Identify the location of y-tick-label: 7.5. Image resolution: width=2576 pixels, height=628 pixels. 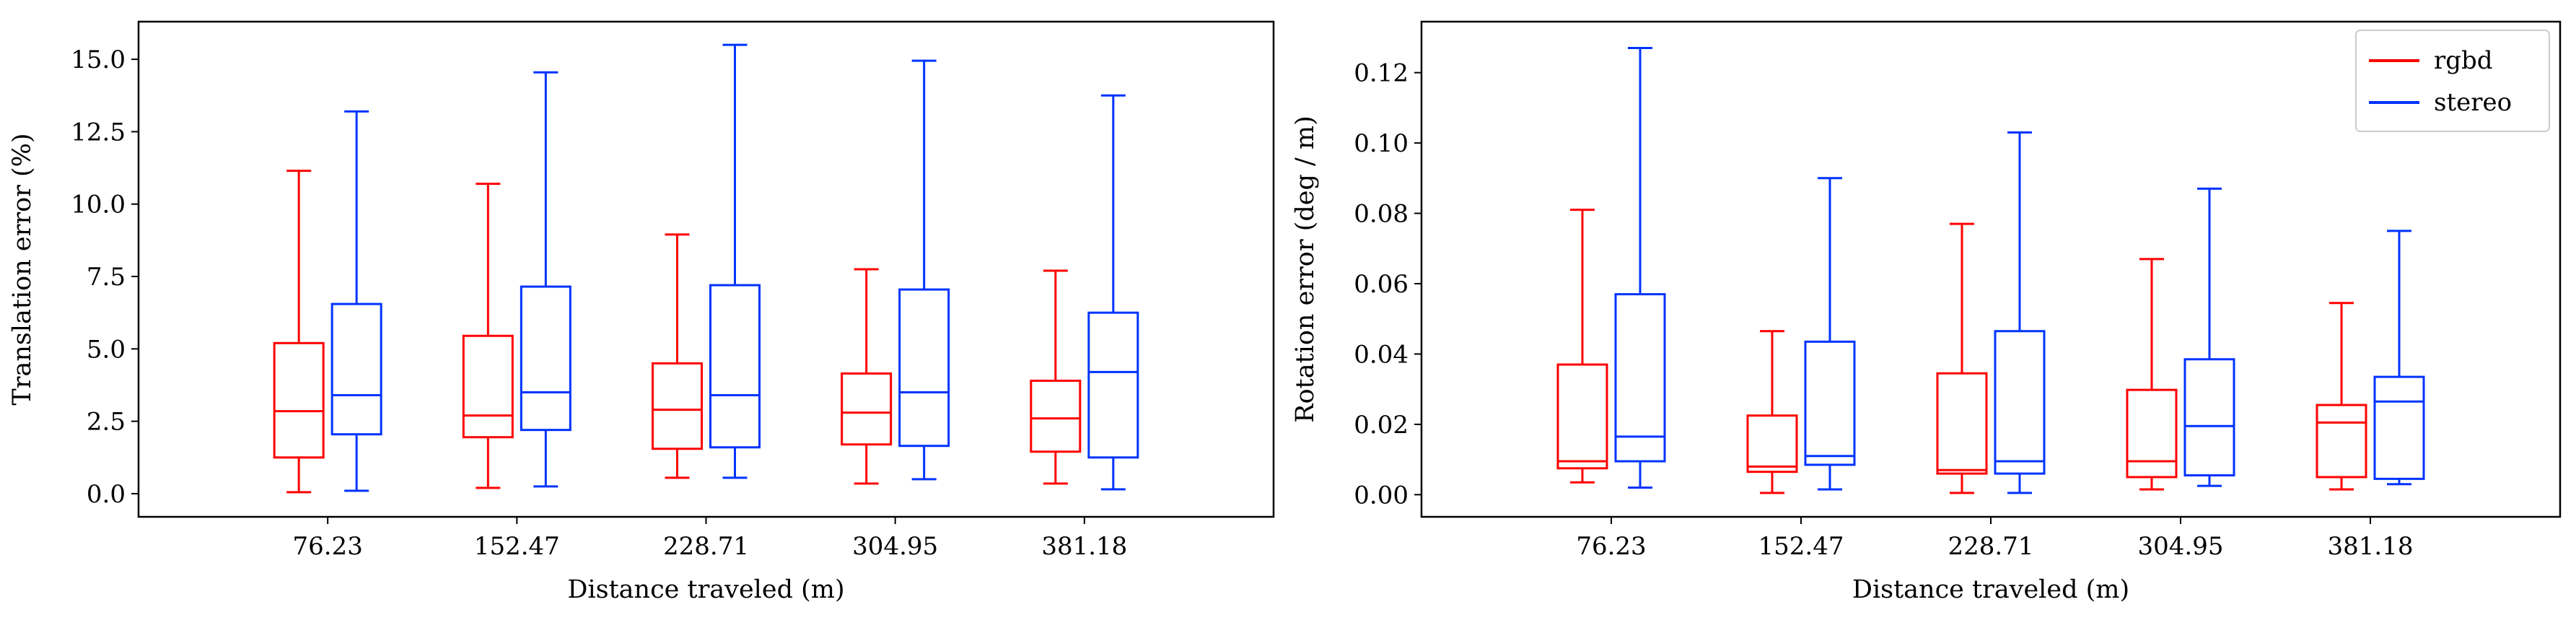
(107, 277).